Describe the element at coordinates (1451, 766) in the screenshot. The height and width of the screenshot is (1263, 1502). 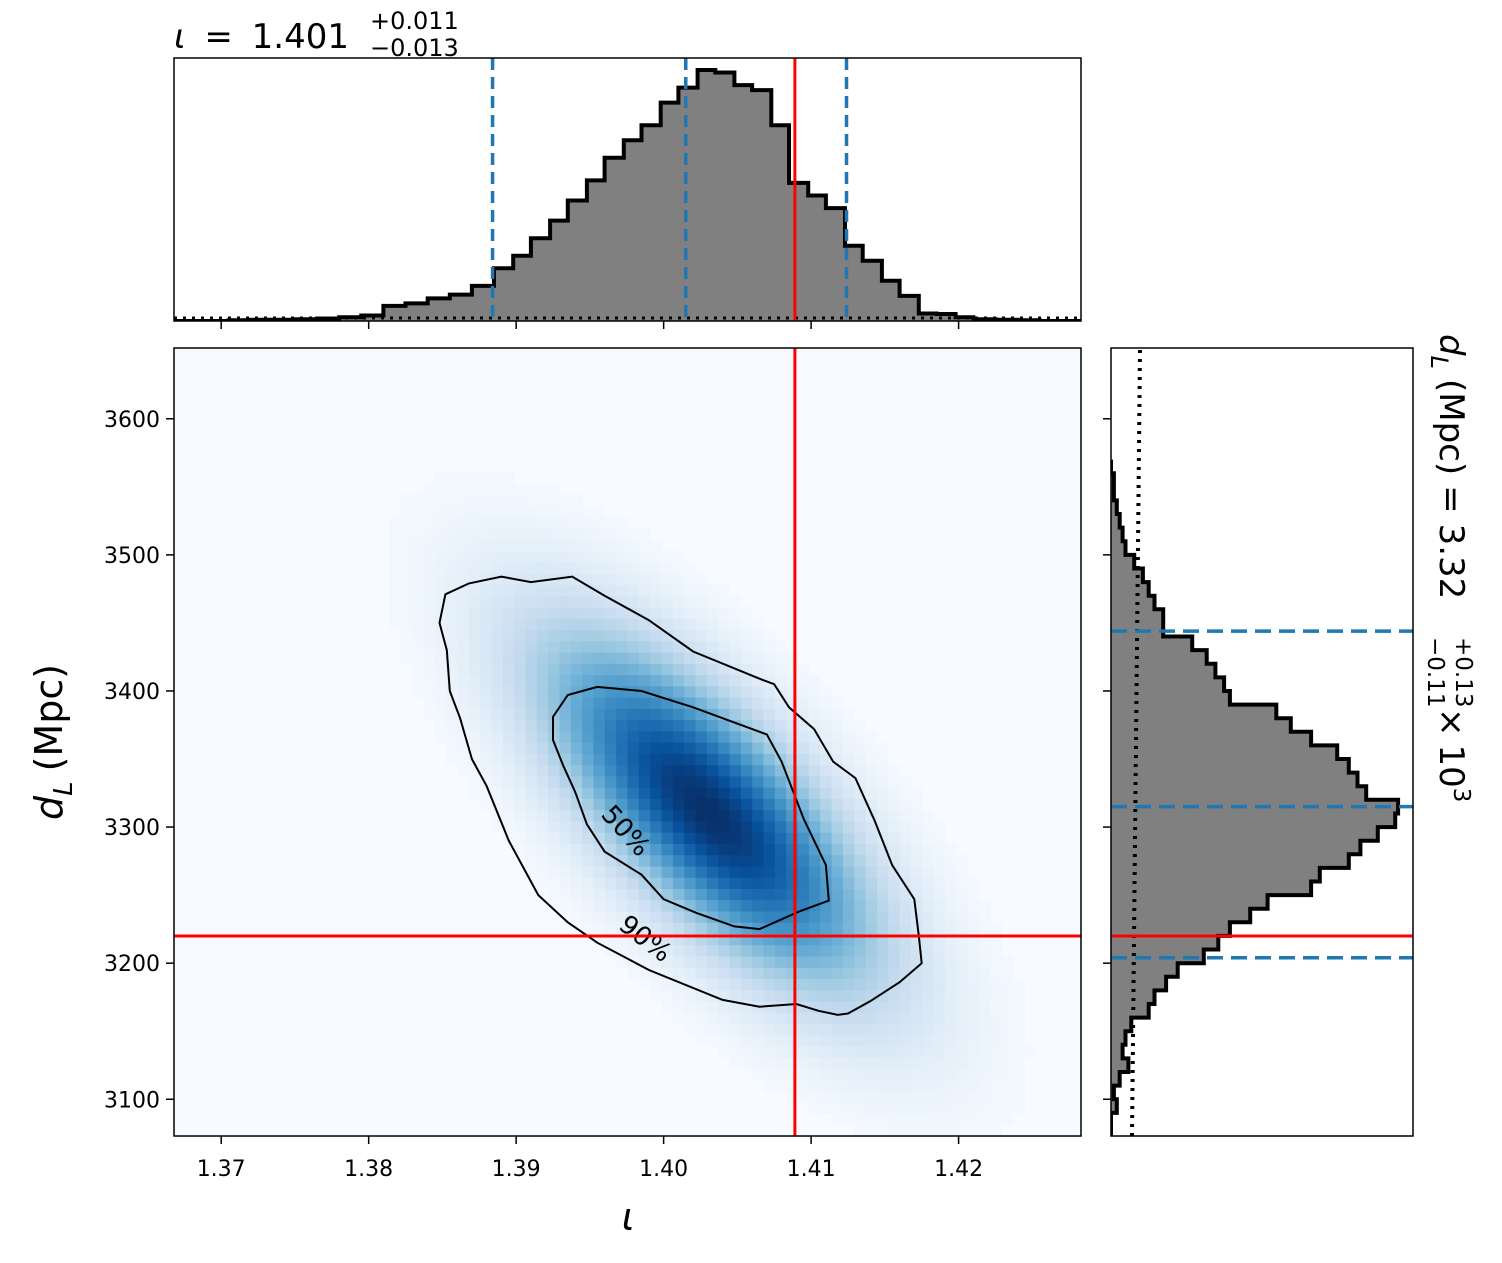
I see `right-title-base: 10` at that location.